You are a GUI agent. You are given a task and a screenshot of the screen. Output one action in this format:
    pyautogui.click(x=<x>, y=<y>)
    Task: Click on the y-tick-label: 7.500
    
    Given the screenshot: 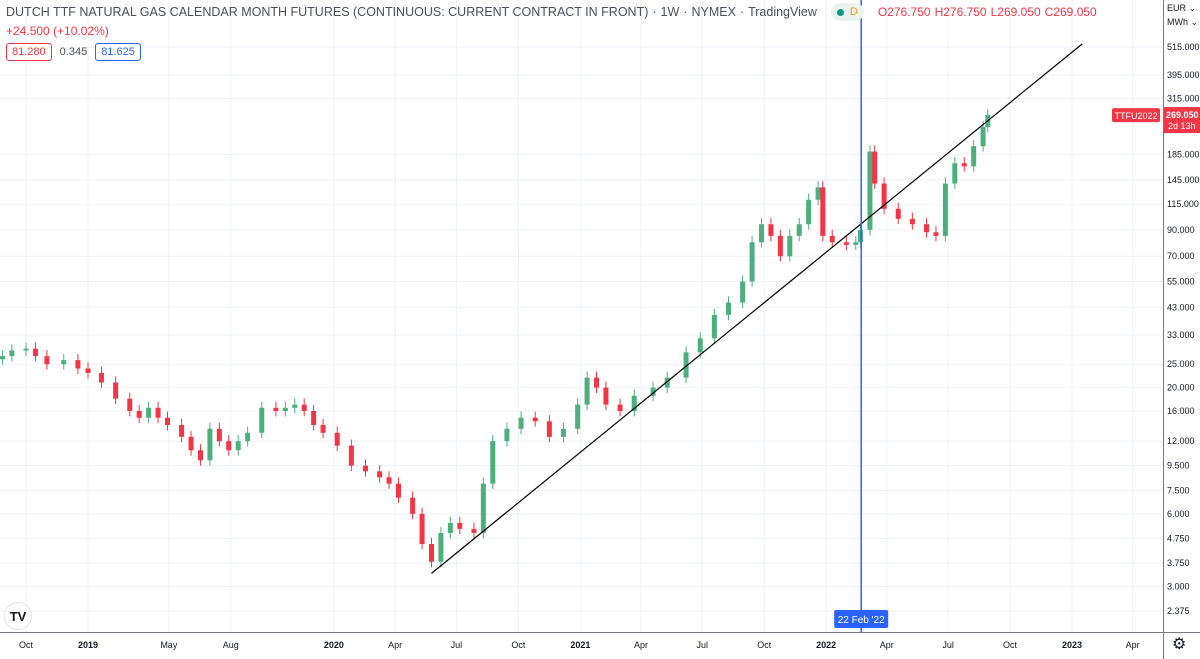 What is the action you would take?
    pyautogui.click(x=1178, y=490)
    